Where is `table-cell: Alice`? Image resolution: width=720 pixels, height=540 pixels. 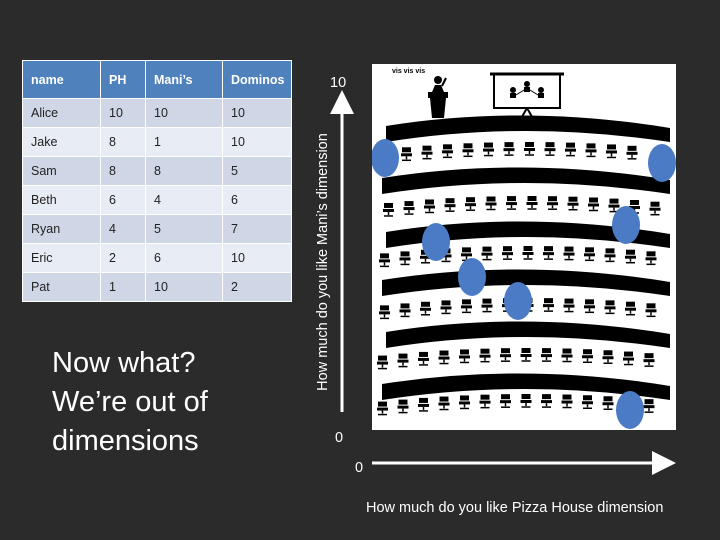 table-cell: Alice is located at coordinates (61, 113).